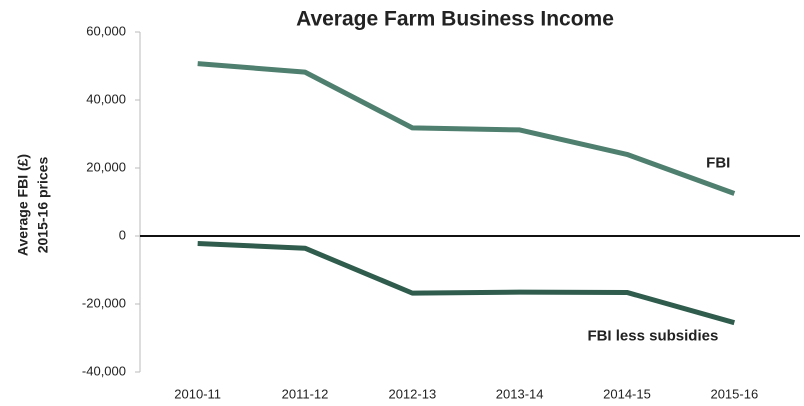  What do you see at coordinates (106, 166) in the screenshot?
I see `y-tick-label: 20,000` at bounding box center [106, 166].